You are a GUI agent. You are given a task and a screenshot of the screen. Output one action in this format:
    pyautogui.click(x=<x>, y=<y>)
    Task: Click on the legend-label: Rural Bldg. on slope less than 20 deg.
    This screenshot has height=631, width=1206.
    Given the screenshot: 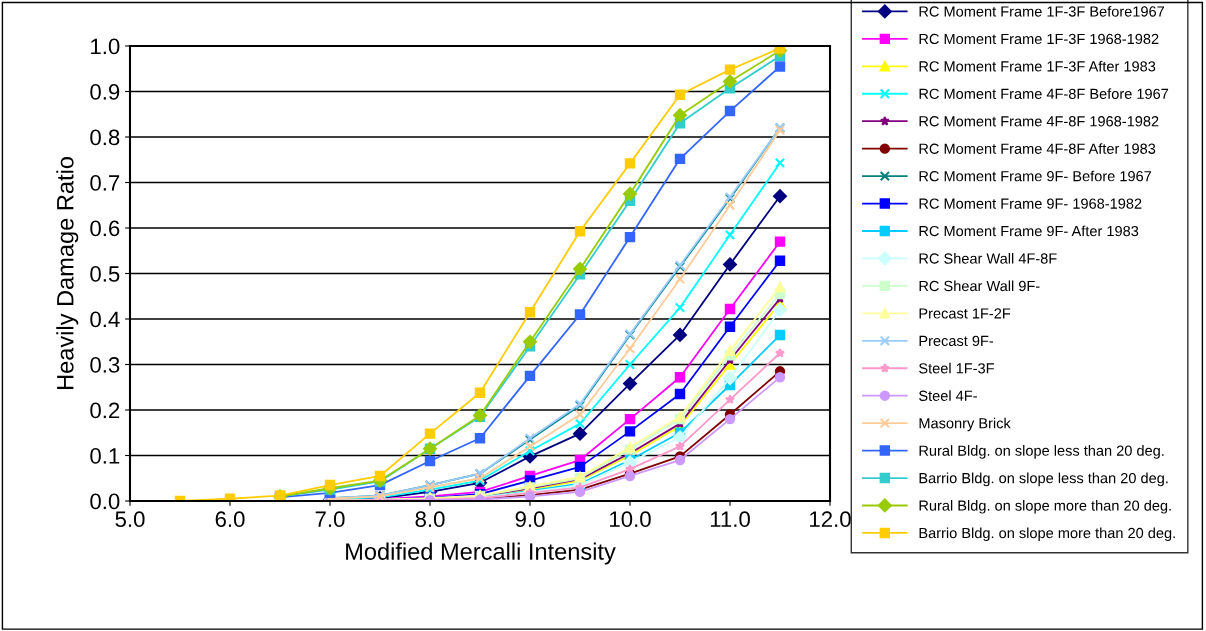 What is the action you would take?
    pyautogui.click(x=1041, y=452)
    